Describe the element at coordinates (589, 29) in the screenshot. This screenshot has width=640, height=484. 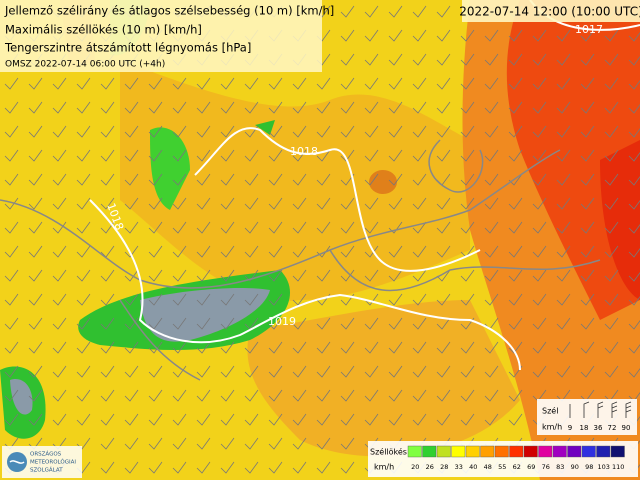
I see `isobar-label: 1017` at that location.